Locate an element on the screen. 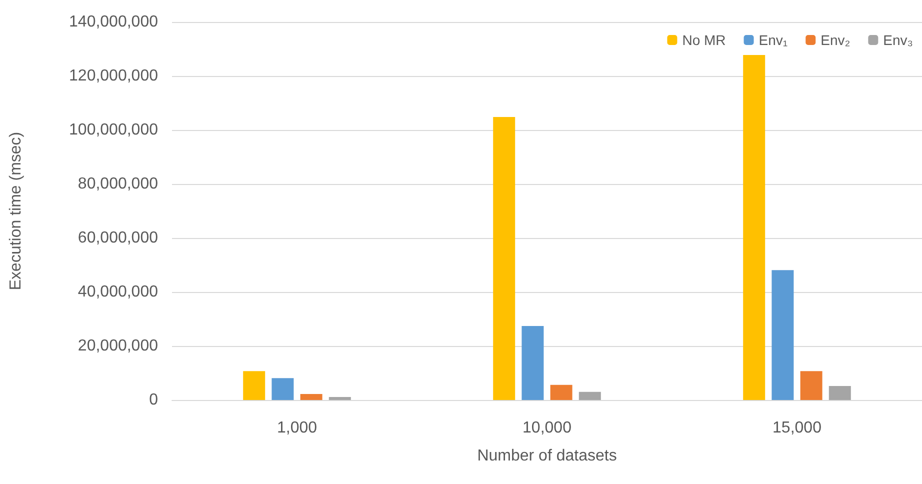  y-tick-label: 60,000,000 is located at coordinates (118, 238).